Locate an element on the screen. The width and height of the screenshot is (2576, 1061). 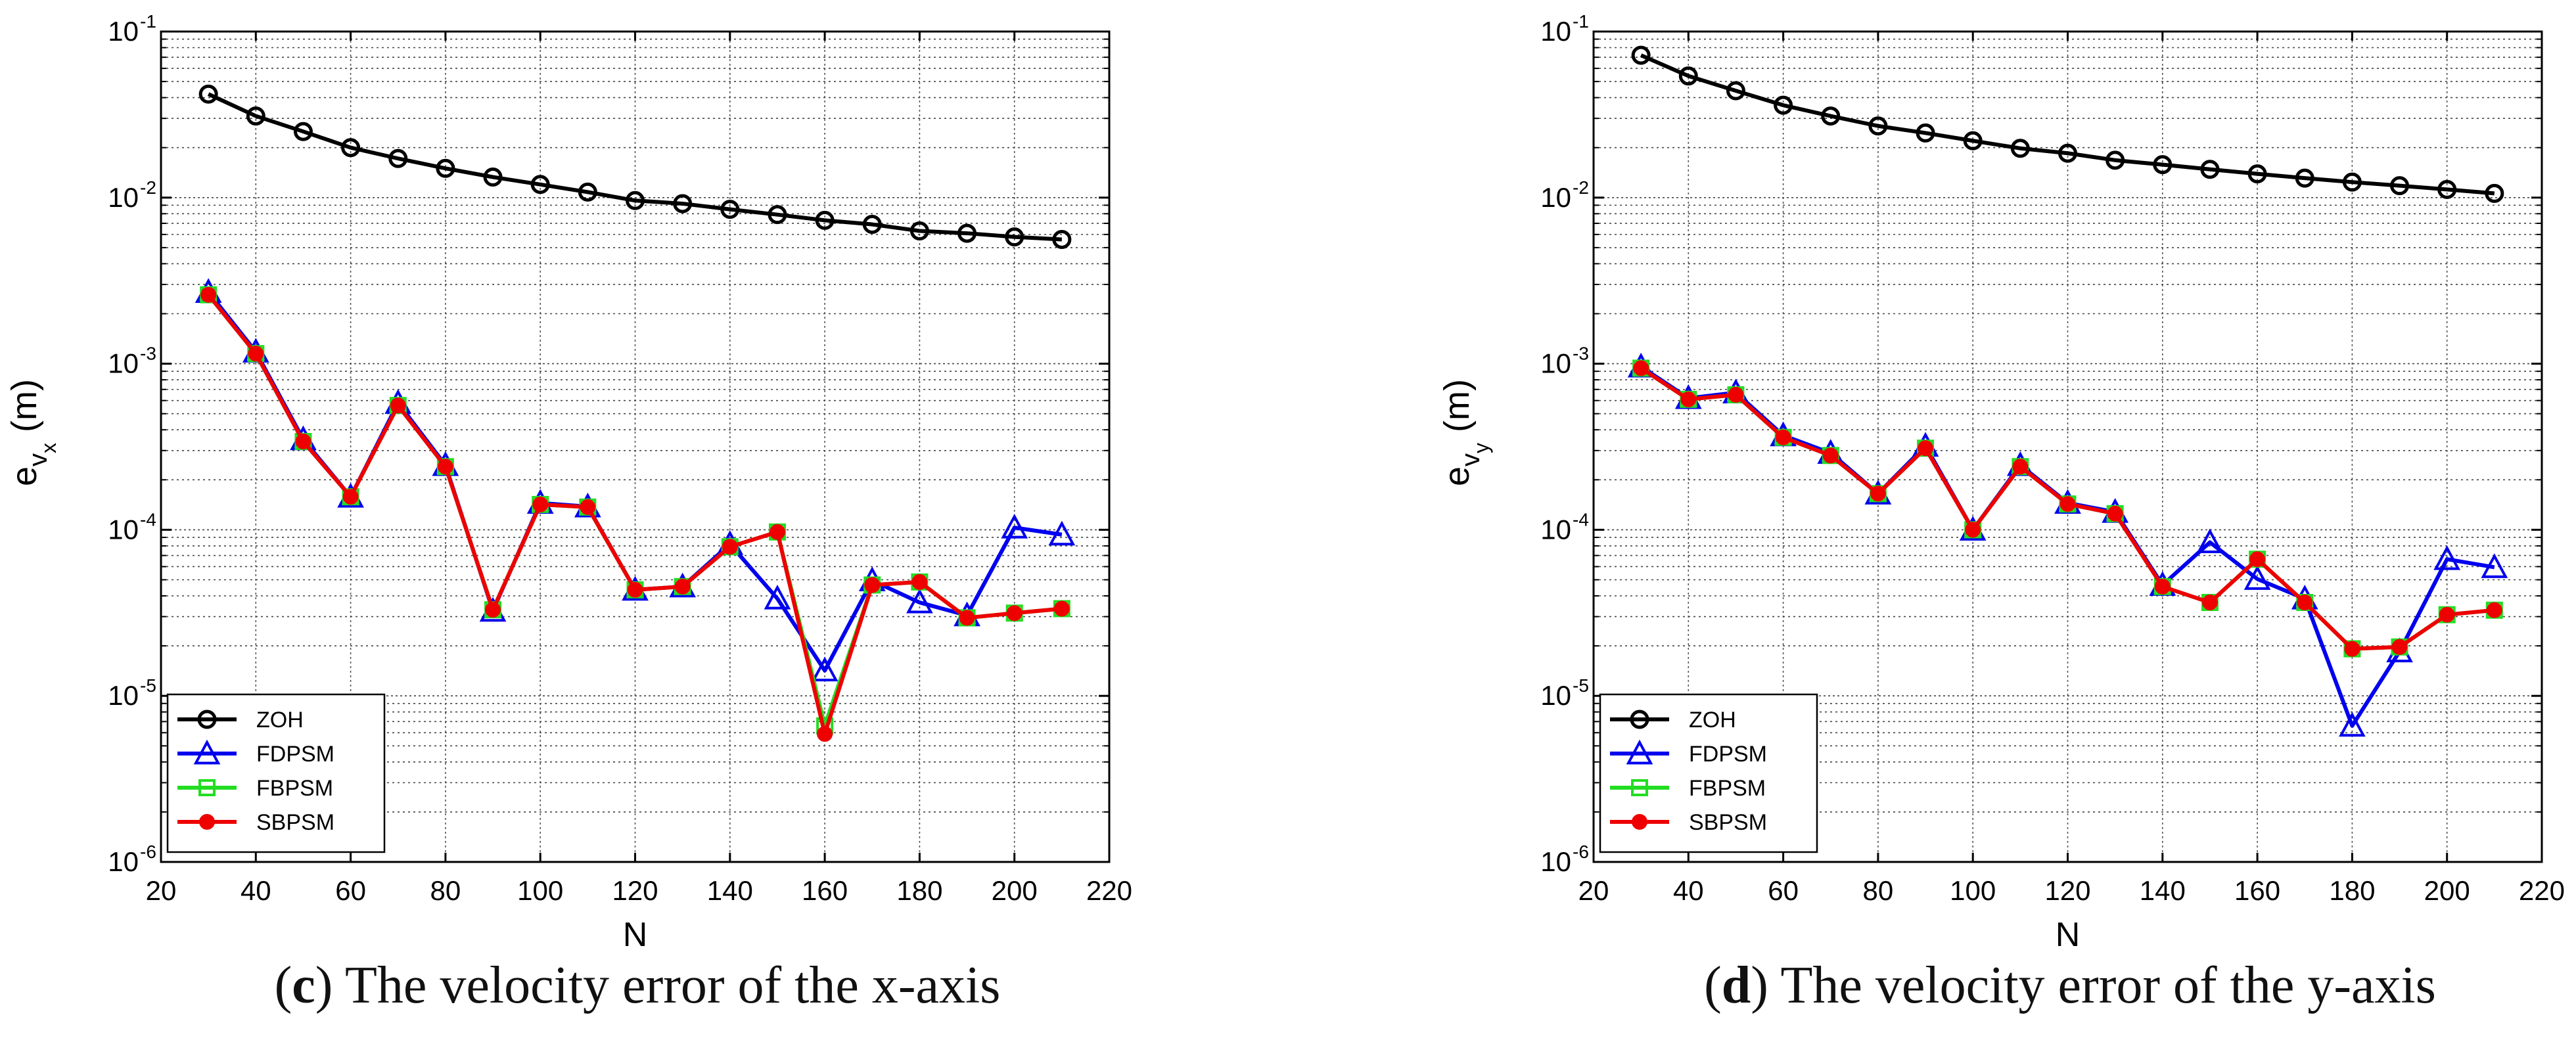
series-sbpsm is located at coordinates (2068, 508).